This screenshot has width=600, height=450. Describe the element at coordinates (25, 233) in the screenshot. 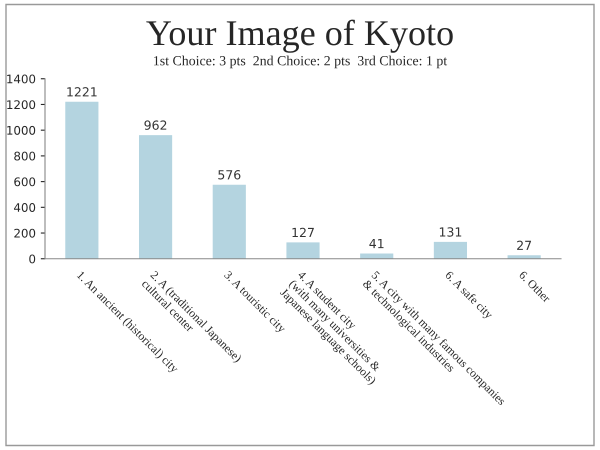

I see `y-tick-label: 200` at that location.